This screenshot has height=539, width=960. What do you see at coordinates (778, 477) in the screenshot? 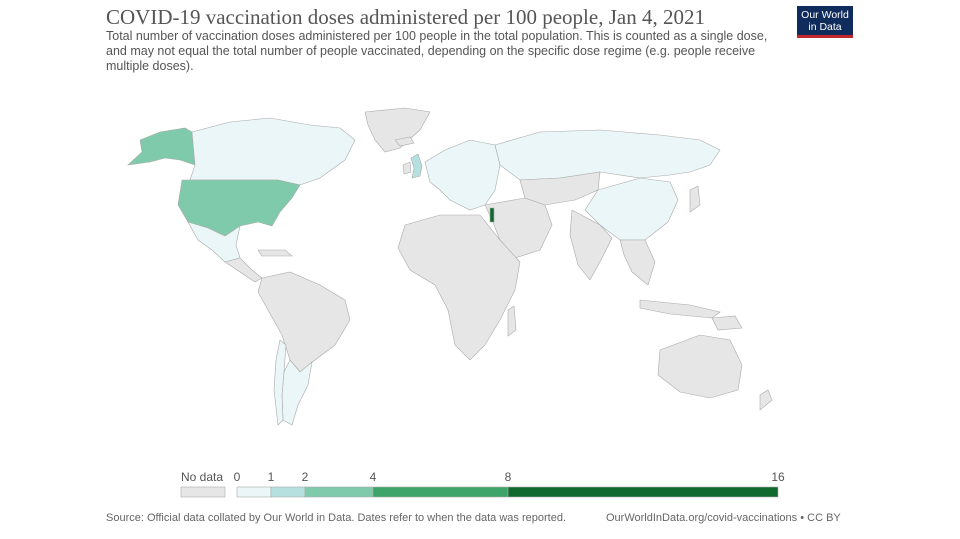
I see `legend-tick-16: 16` at bounding box center [778, 477].